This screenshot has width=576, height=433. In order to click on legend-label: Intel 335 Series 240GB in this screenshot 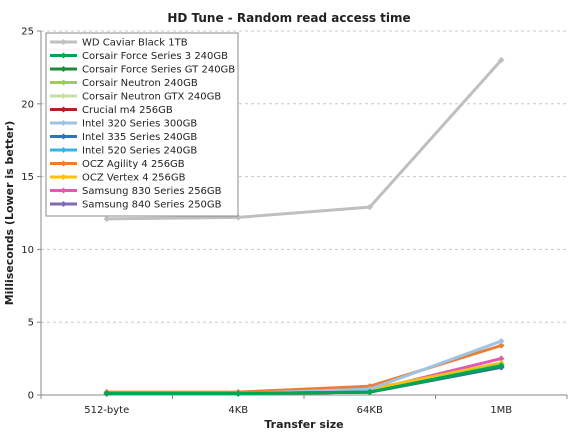, I will do `click(139, 137)`.